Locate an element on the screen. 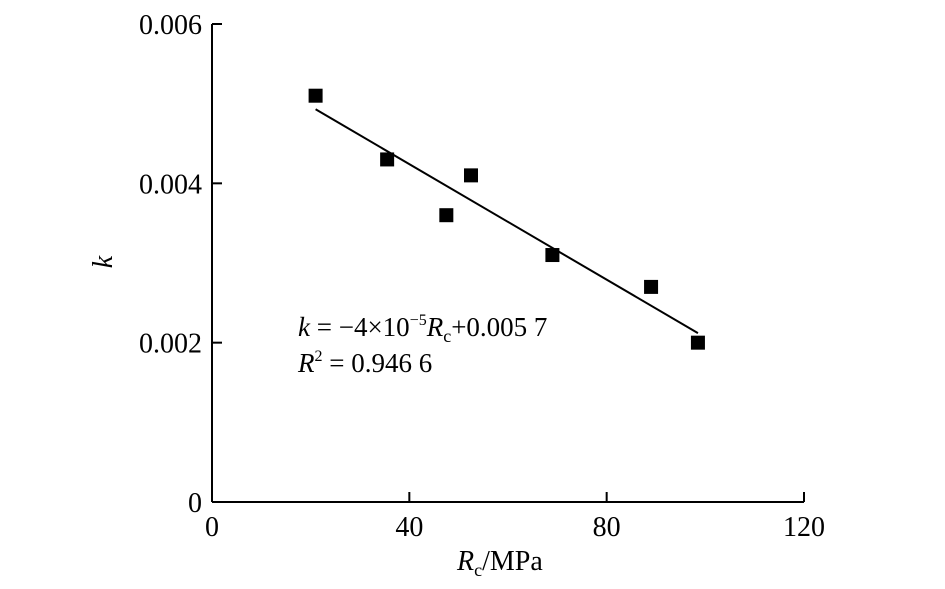  x-axis-title-rest: /MPa is located at coordinates (512, 561).